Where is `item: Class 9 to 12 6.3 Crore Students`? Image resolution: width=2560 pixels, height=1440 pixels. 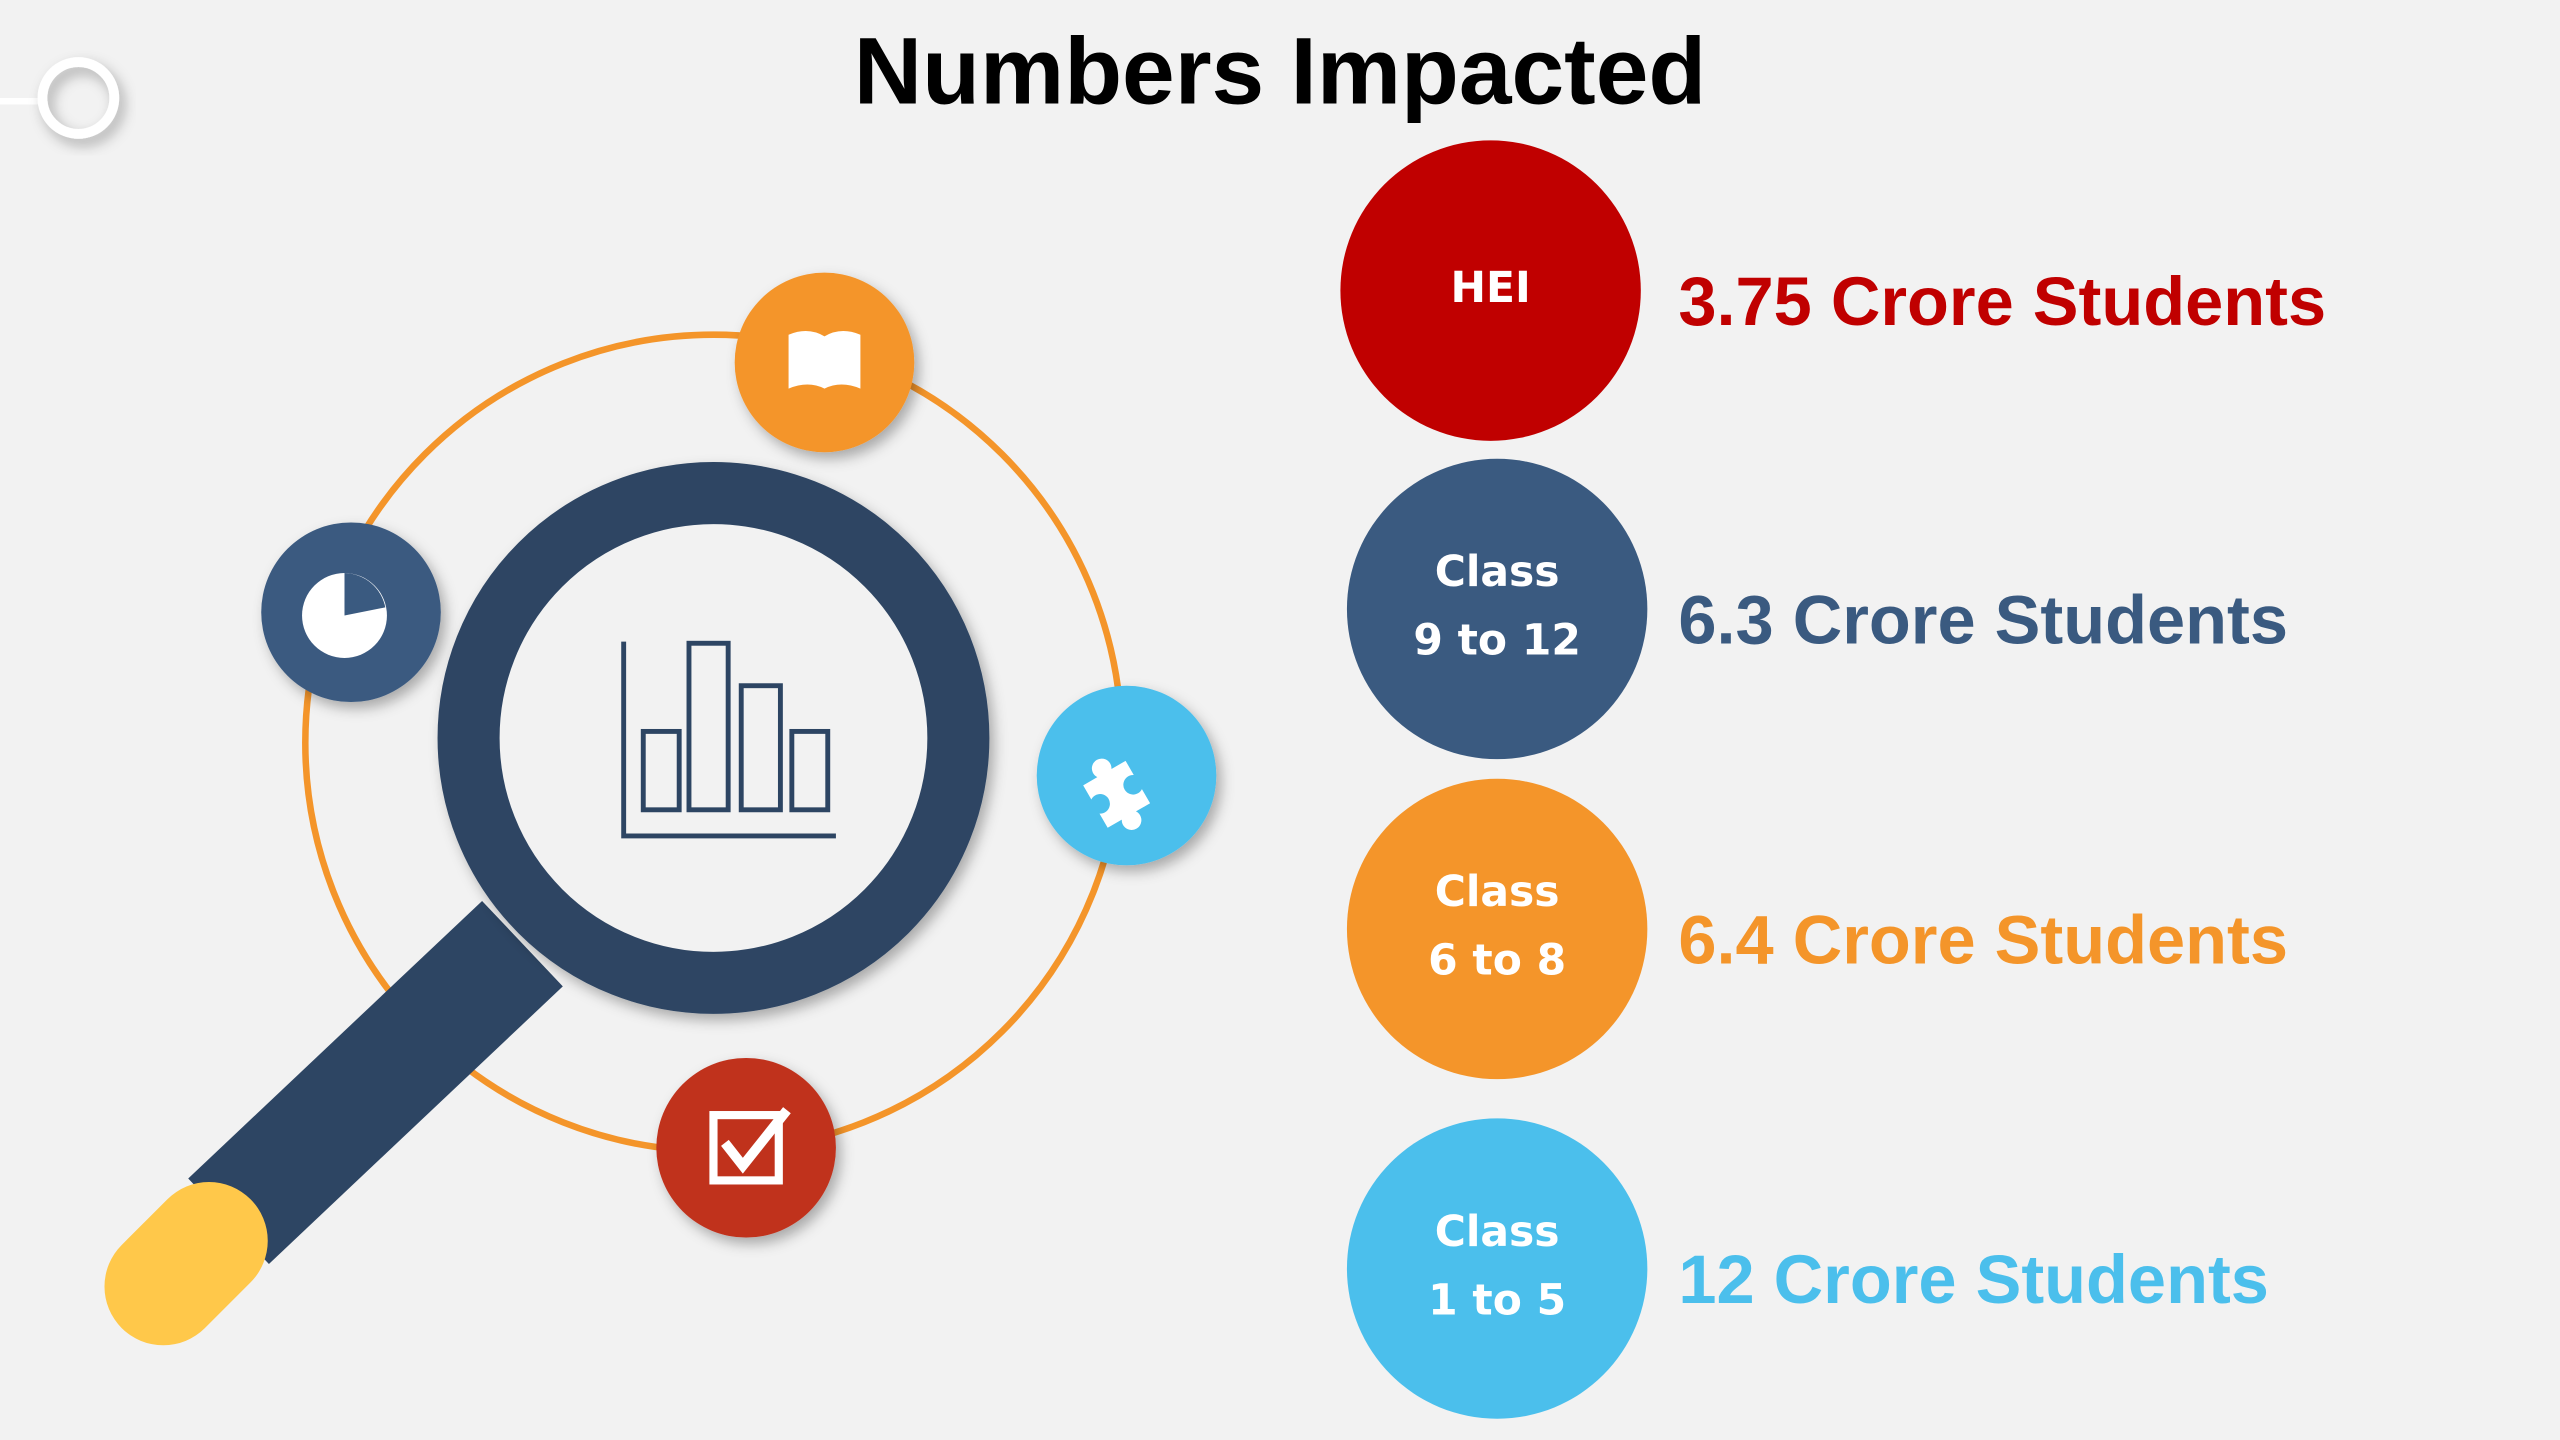 item: Class 9 to 12 6.3 Crore Students is located at coordinates (1817, 609).